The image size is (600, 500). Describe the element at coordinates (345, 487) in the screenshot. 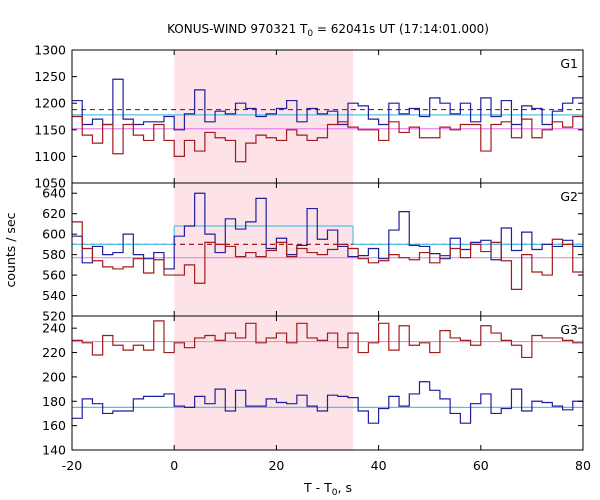

I see `x-axis-label-suffix: , s` at that location.